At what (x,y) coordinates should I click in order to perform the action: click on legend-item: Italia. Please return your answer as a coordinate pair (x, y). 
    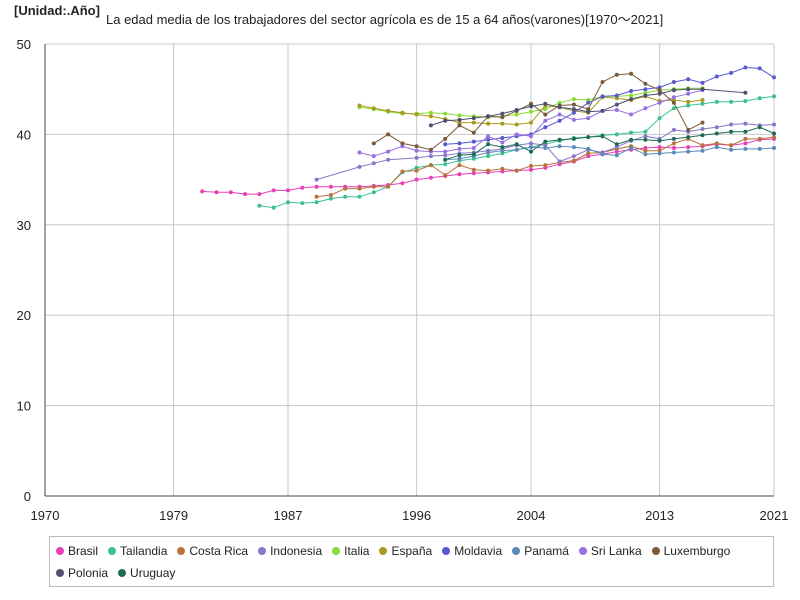
    Looking at the image, I should click on (350, 551).